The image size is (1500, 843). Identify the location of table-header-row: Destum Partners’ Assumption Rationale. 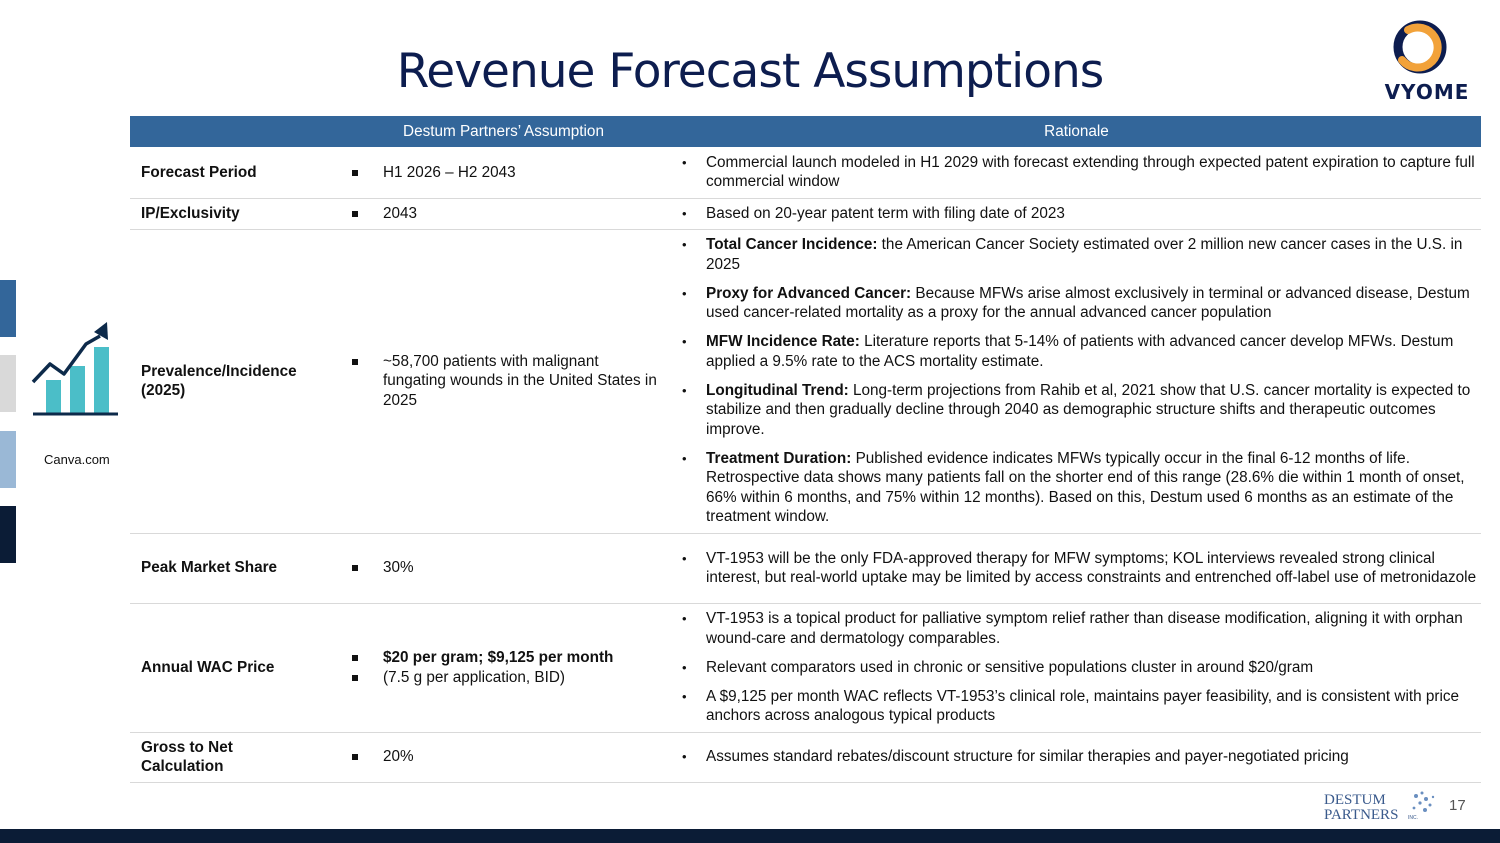
(805, 131).